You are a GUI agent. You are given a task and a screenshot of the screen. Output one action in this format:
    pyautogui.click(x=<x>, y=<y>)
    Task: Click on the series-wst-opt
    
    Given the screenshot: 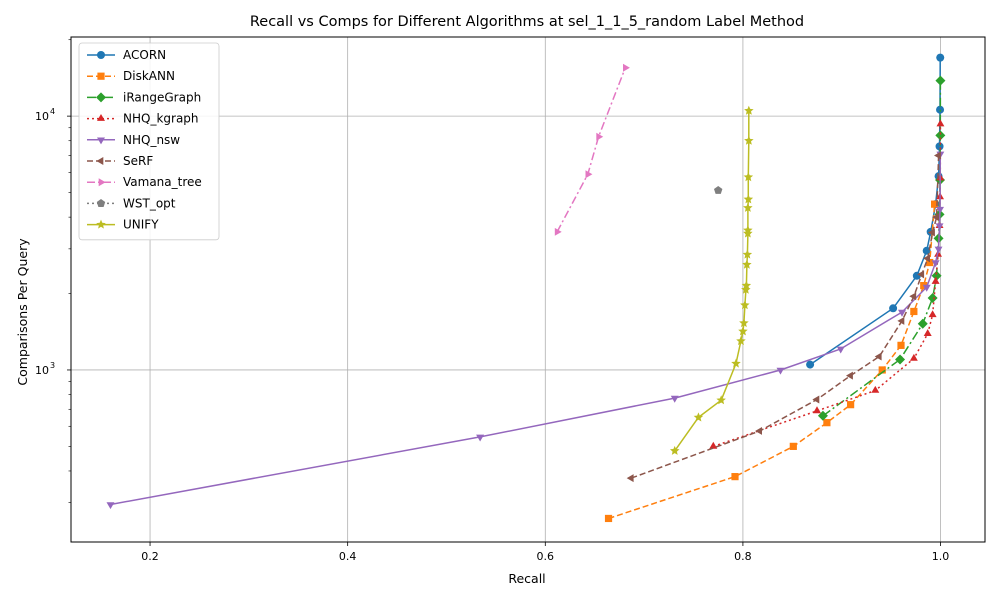 What is the action you would take?
    pyautogui.click(x=718, y=190)
    